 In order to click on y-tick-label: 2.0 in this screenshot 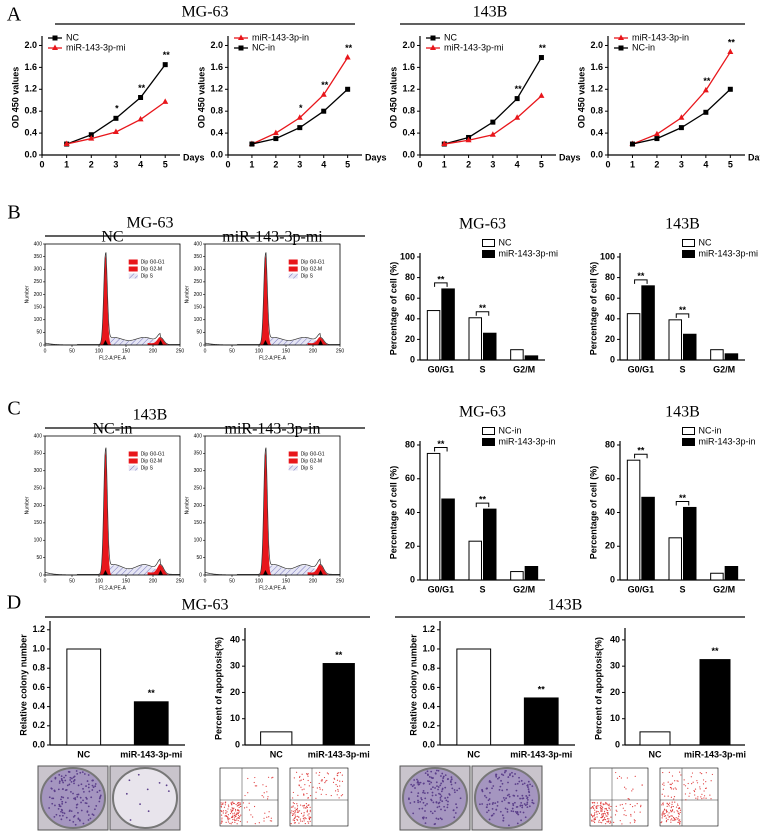, I will do `click(30, 45)`.